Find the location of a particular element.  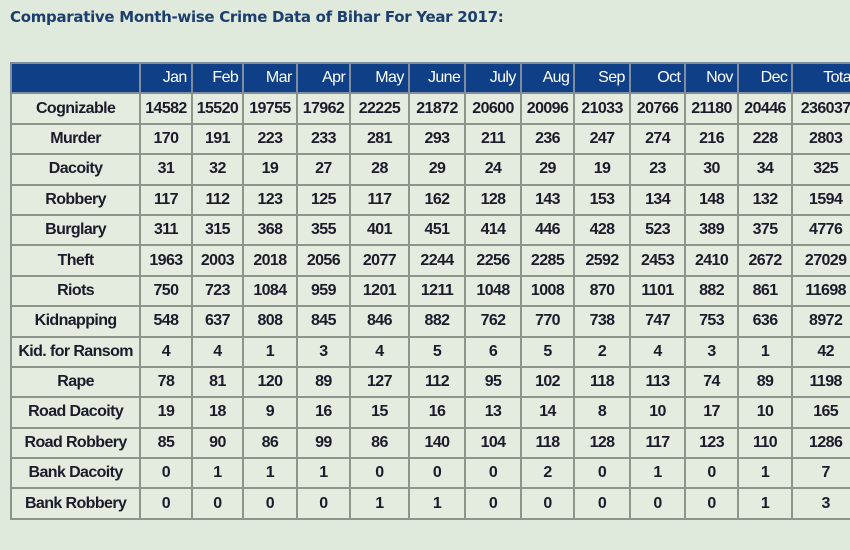

table-cell: 24 is located at coordinates (493, 169).